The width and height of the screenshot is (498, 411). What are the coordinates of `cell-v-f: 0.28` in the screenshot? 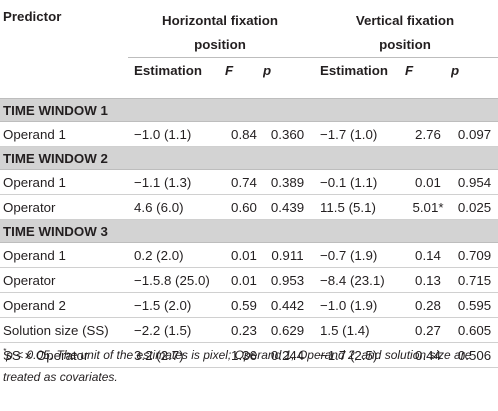 It's located at (428, 305).